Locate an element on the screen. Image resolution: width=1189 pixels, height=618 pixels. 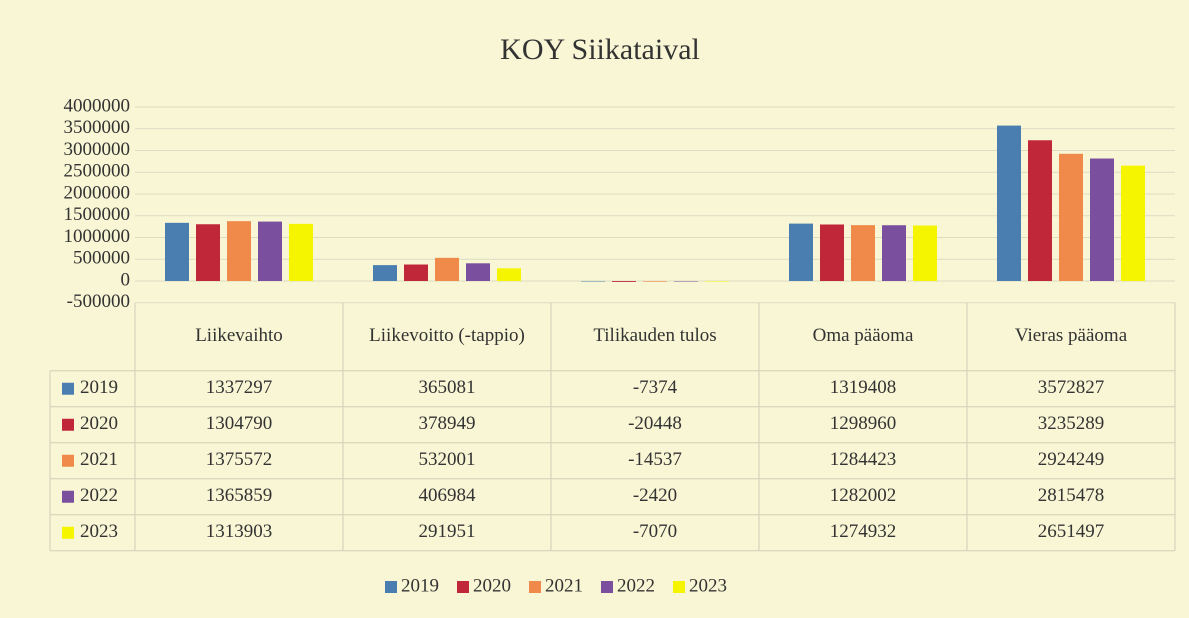
table-cell: 1282002 is located at coordinates (863, 495).